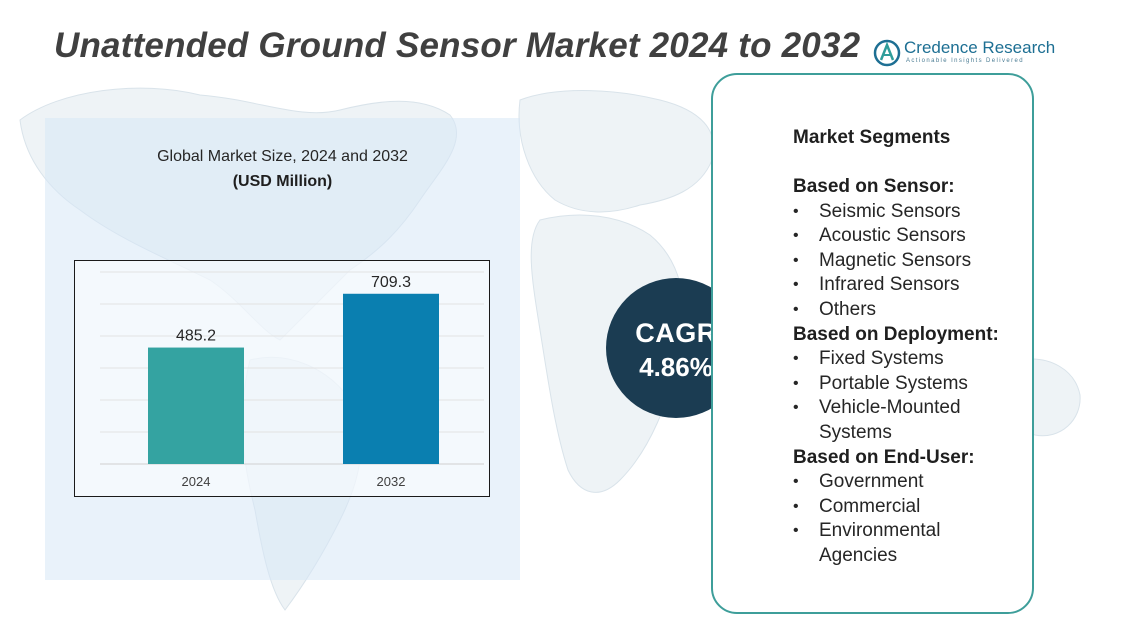 This screenshot has height=625, width=1146. I want to click on segment-item: Others, so click(913, 310).